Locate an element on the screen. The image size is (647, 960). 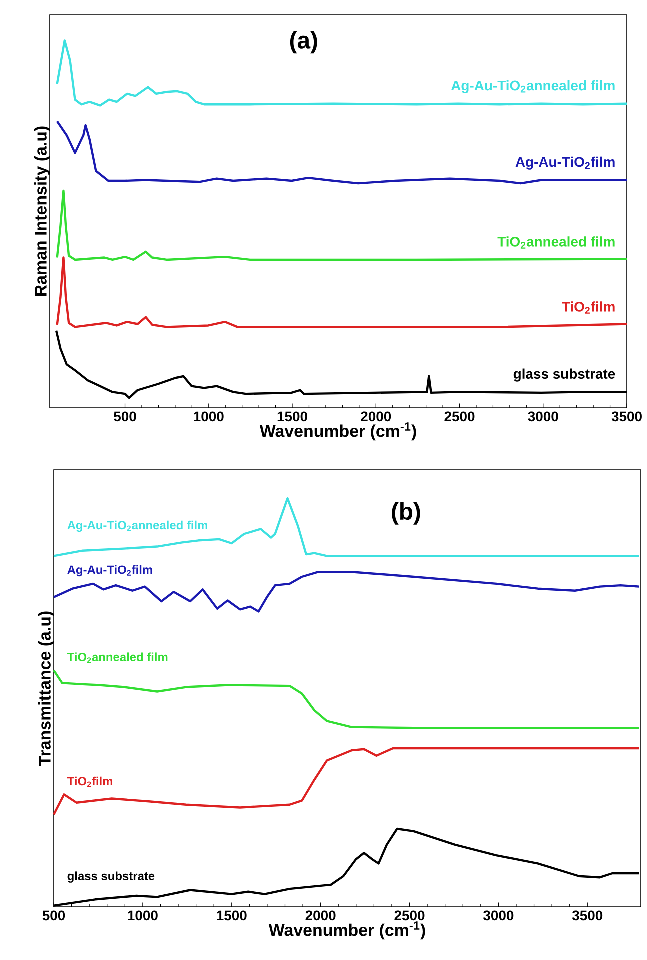
annotation: (b) is located at coordinates (406, 513).